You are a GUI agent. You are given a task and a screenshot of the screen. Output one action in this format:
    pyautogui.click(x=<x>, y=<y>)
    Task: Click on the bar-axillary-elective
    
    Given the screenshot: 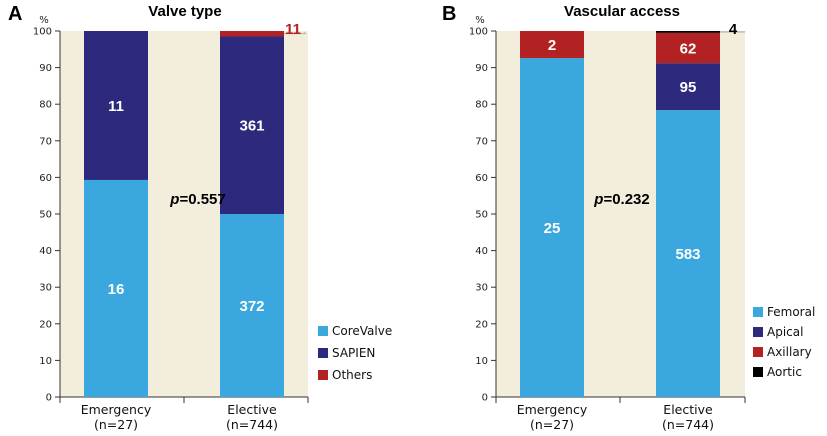 What is the action you would take?
    pyautogui.click(x=688, y=48)
    